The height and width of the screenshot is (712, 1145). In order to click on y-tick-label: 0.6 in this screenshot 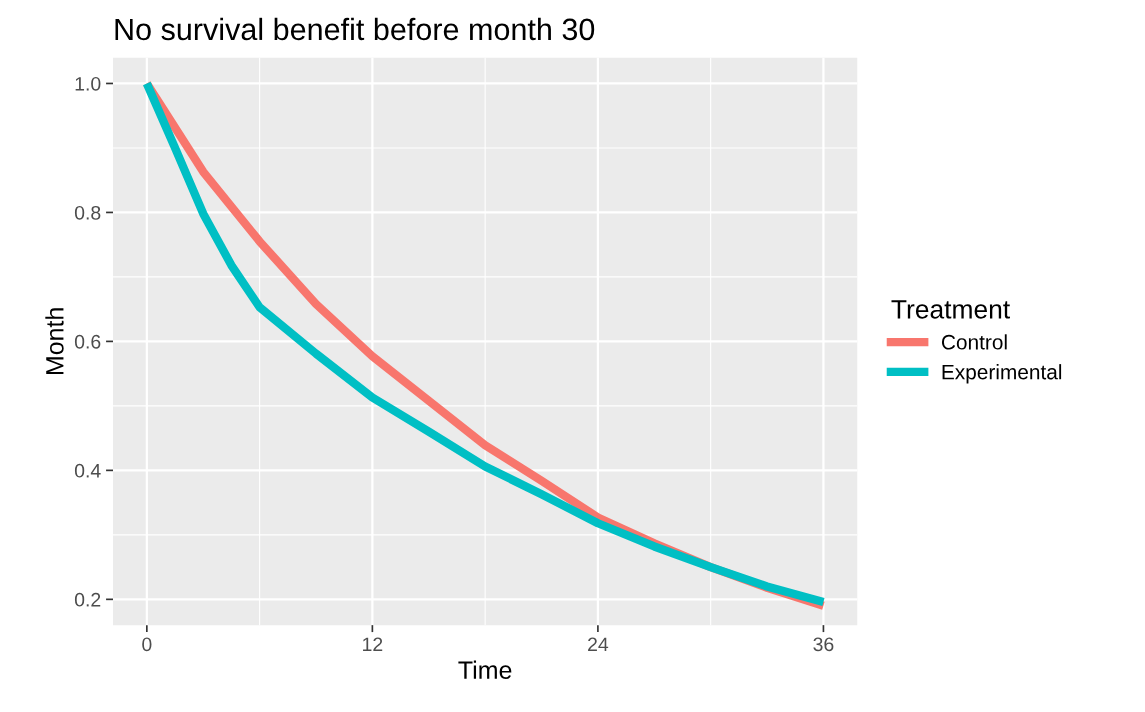, I will do `click(87, 341)`.